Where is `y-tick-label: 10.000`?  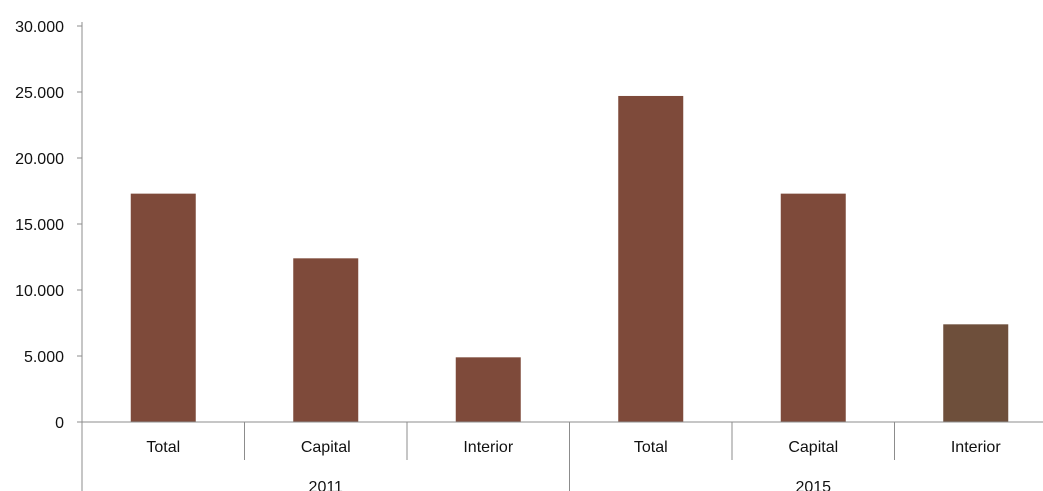 y-tick-label: 10.000 is located at coordinates (39, 291).